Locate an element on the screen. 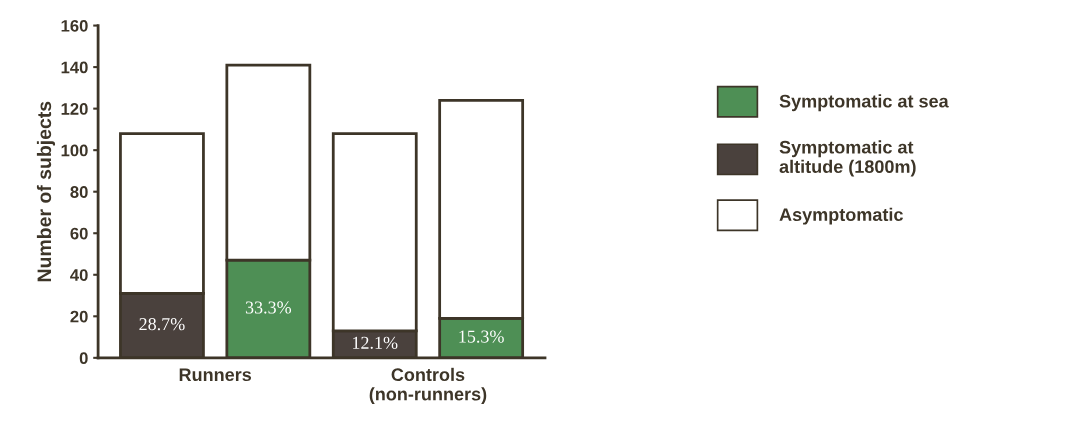 The height and width of the screenshot is (426, 1090). legend-label: Asymptomatic is located at coordinates (841, 216).